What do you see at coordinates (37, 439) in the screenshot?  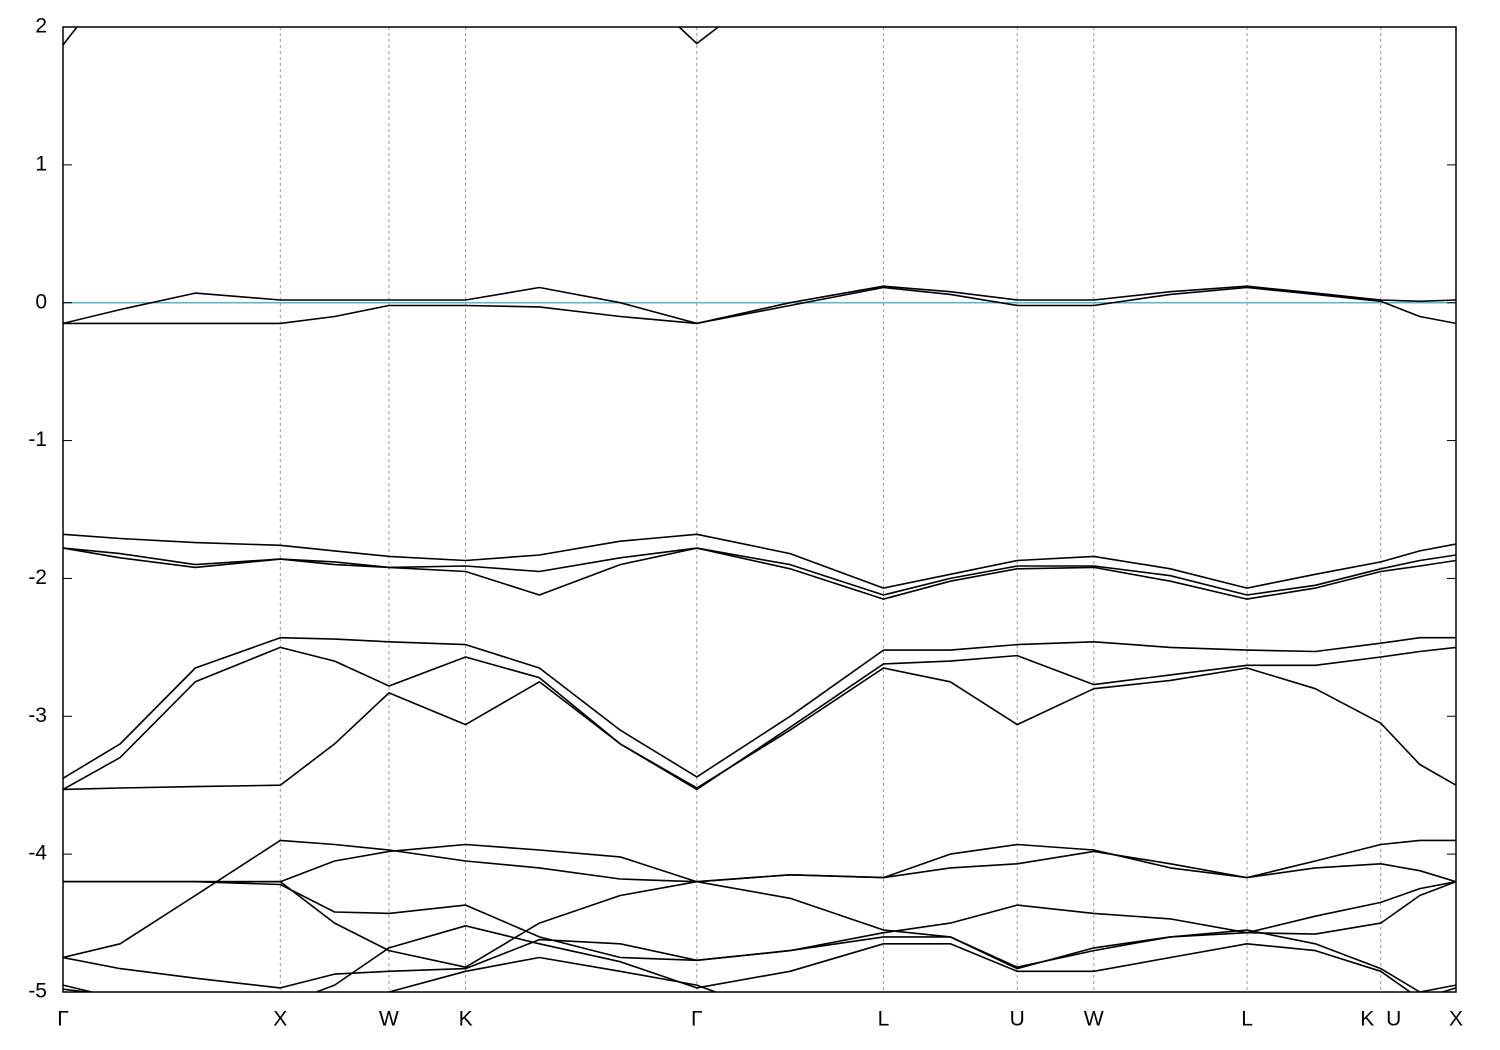 I see `y-tick-label: -1` at bounding box center [37, 439].